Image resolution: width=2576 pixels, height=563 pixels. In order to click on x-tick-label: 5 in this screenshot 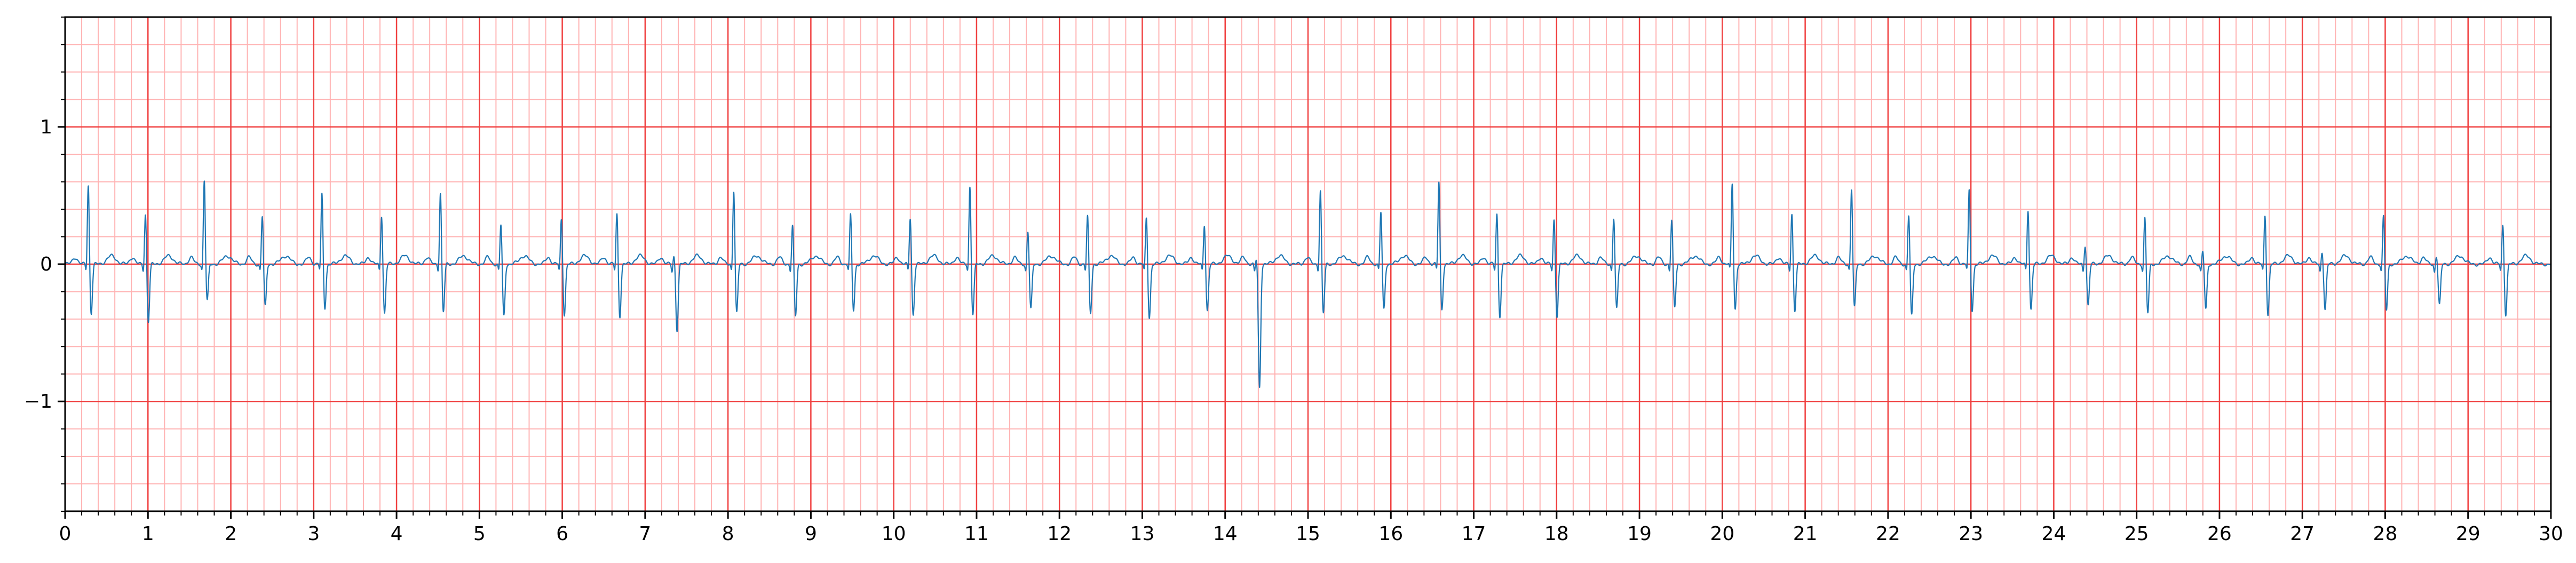, I will do `click(479, 534)`.